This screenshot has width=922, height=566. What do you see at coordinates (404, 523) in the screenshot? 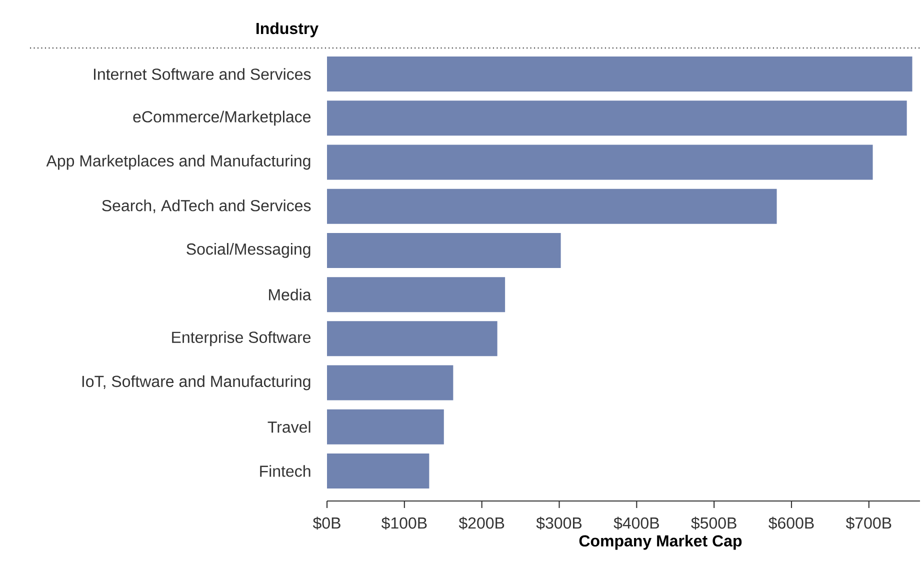
I see `x-tick-label: $100B` at bounding box center [404, 523].